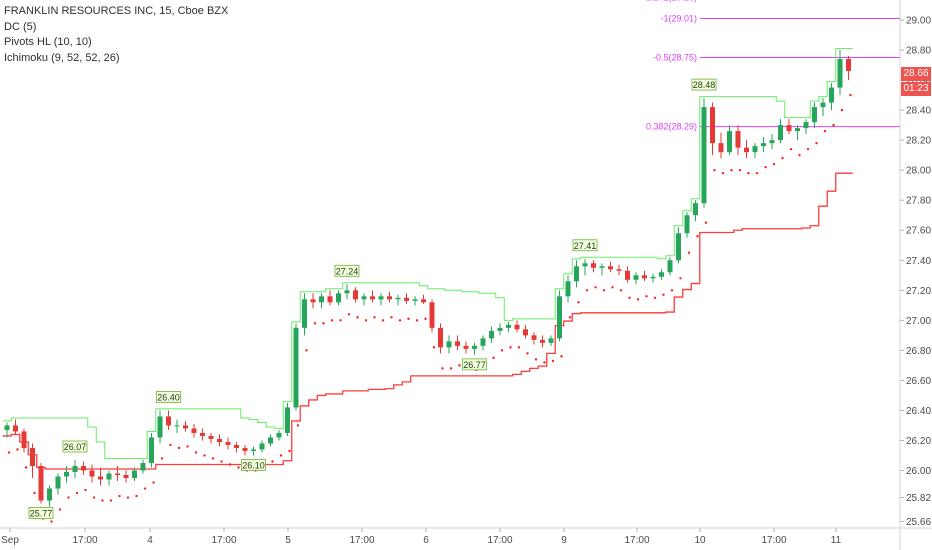 This screenshot has width=932, height=550. What do you see at coordinates (916, 89) in the screenshot?
I see `countdown-tag: 01:23` at bounding box center [916, 89].